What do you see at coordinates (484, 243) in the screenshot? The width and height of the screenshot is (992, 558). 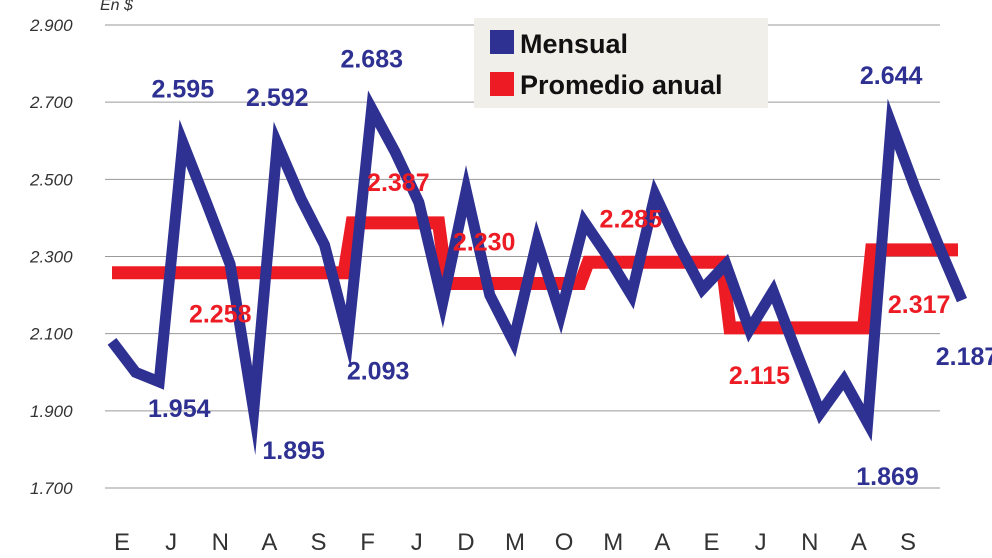 I see `data-label-promedio: 2.230` at bounding box center [484, 243].